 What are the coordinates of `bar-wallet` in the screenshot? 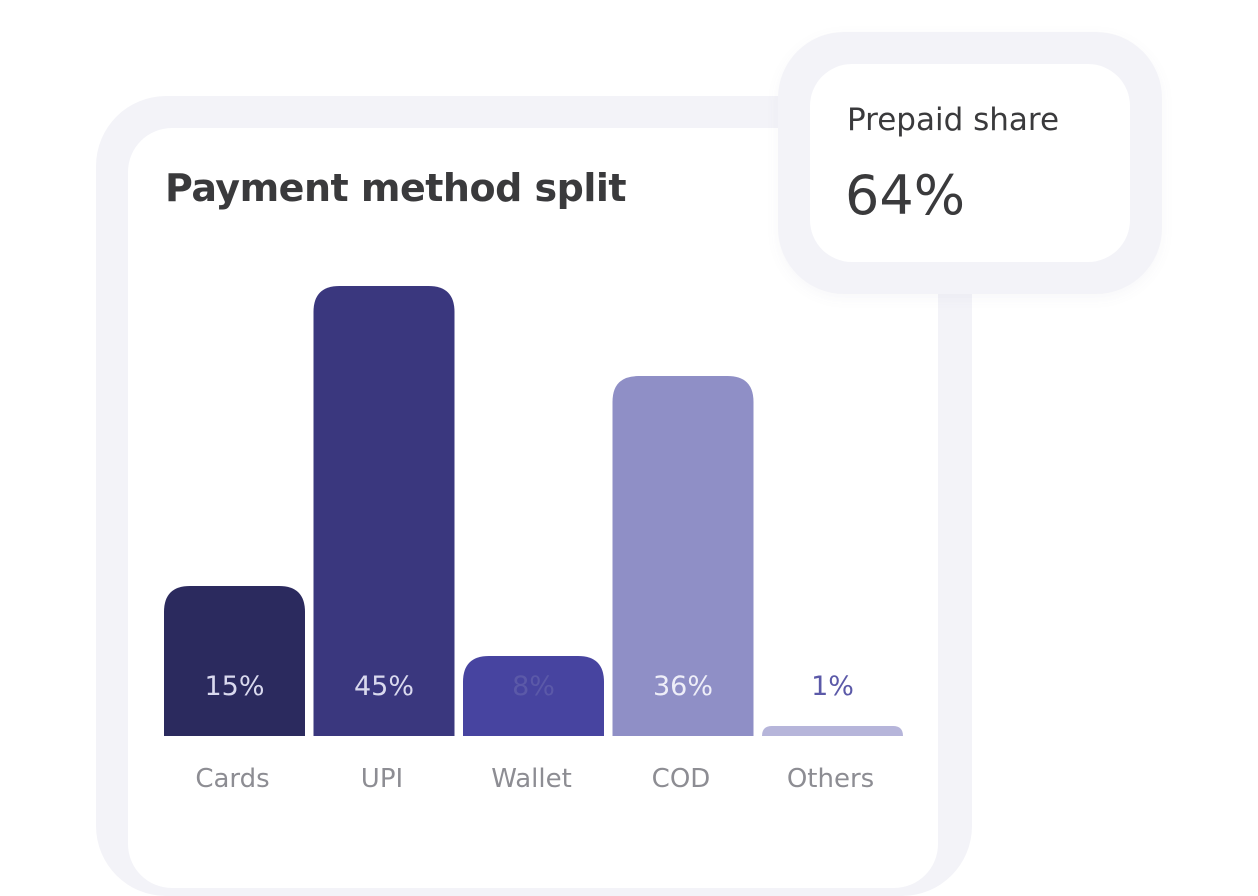 It's located at (533, 696).